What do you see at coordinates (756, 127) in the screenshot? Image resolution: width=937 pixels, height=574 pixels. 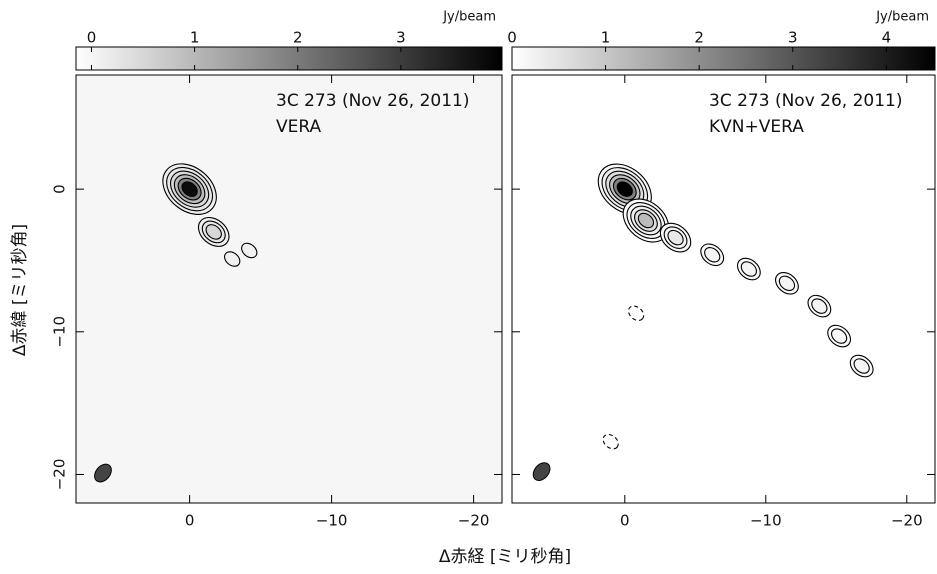 I see `panel-subtitle: KVN+VERA` at bounding box center [756, 127].